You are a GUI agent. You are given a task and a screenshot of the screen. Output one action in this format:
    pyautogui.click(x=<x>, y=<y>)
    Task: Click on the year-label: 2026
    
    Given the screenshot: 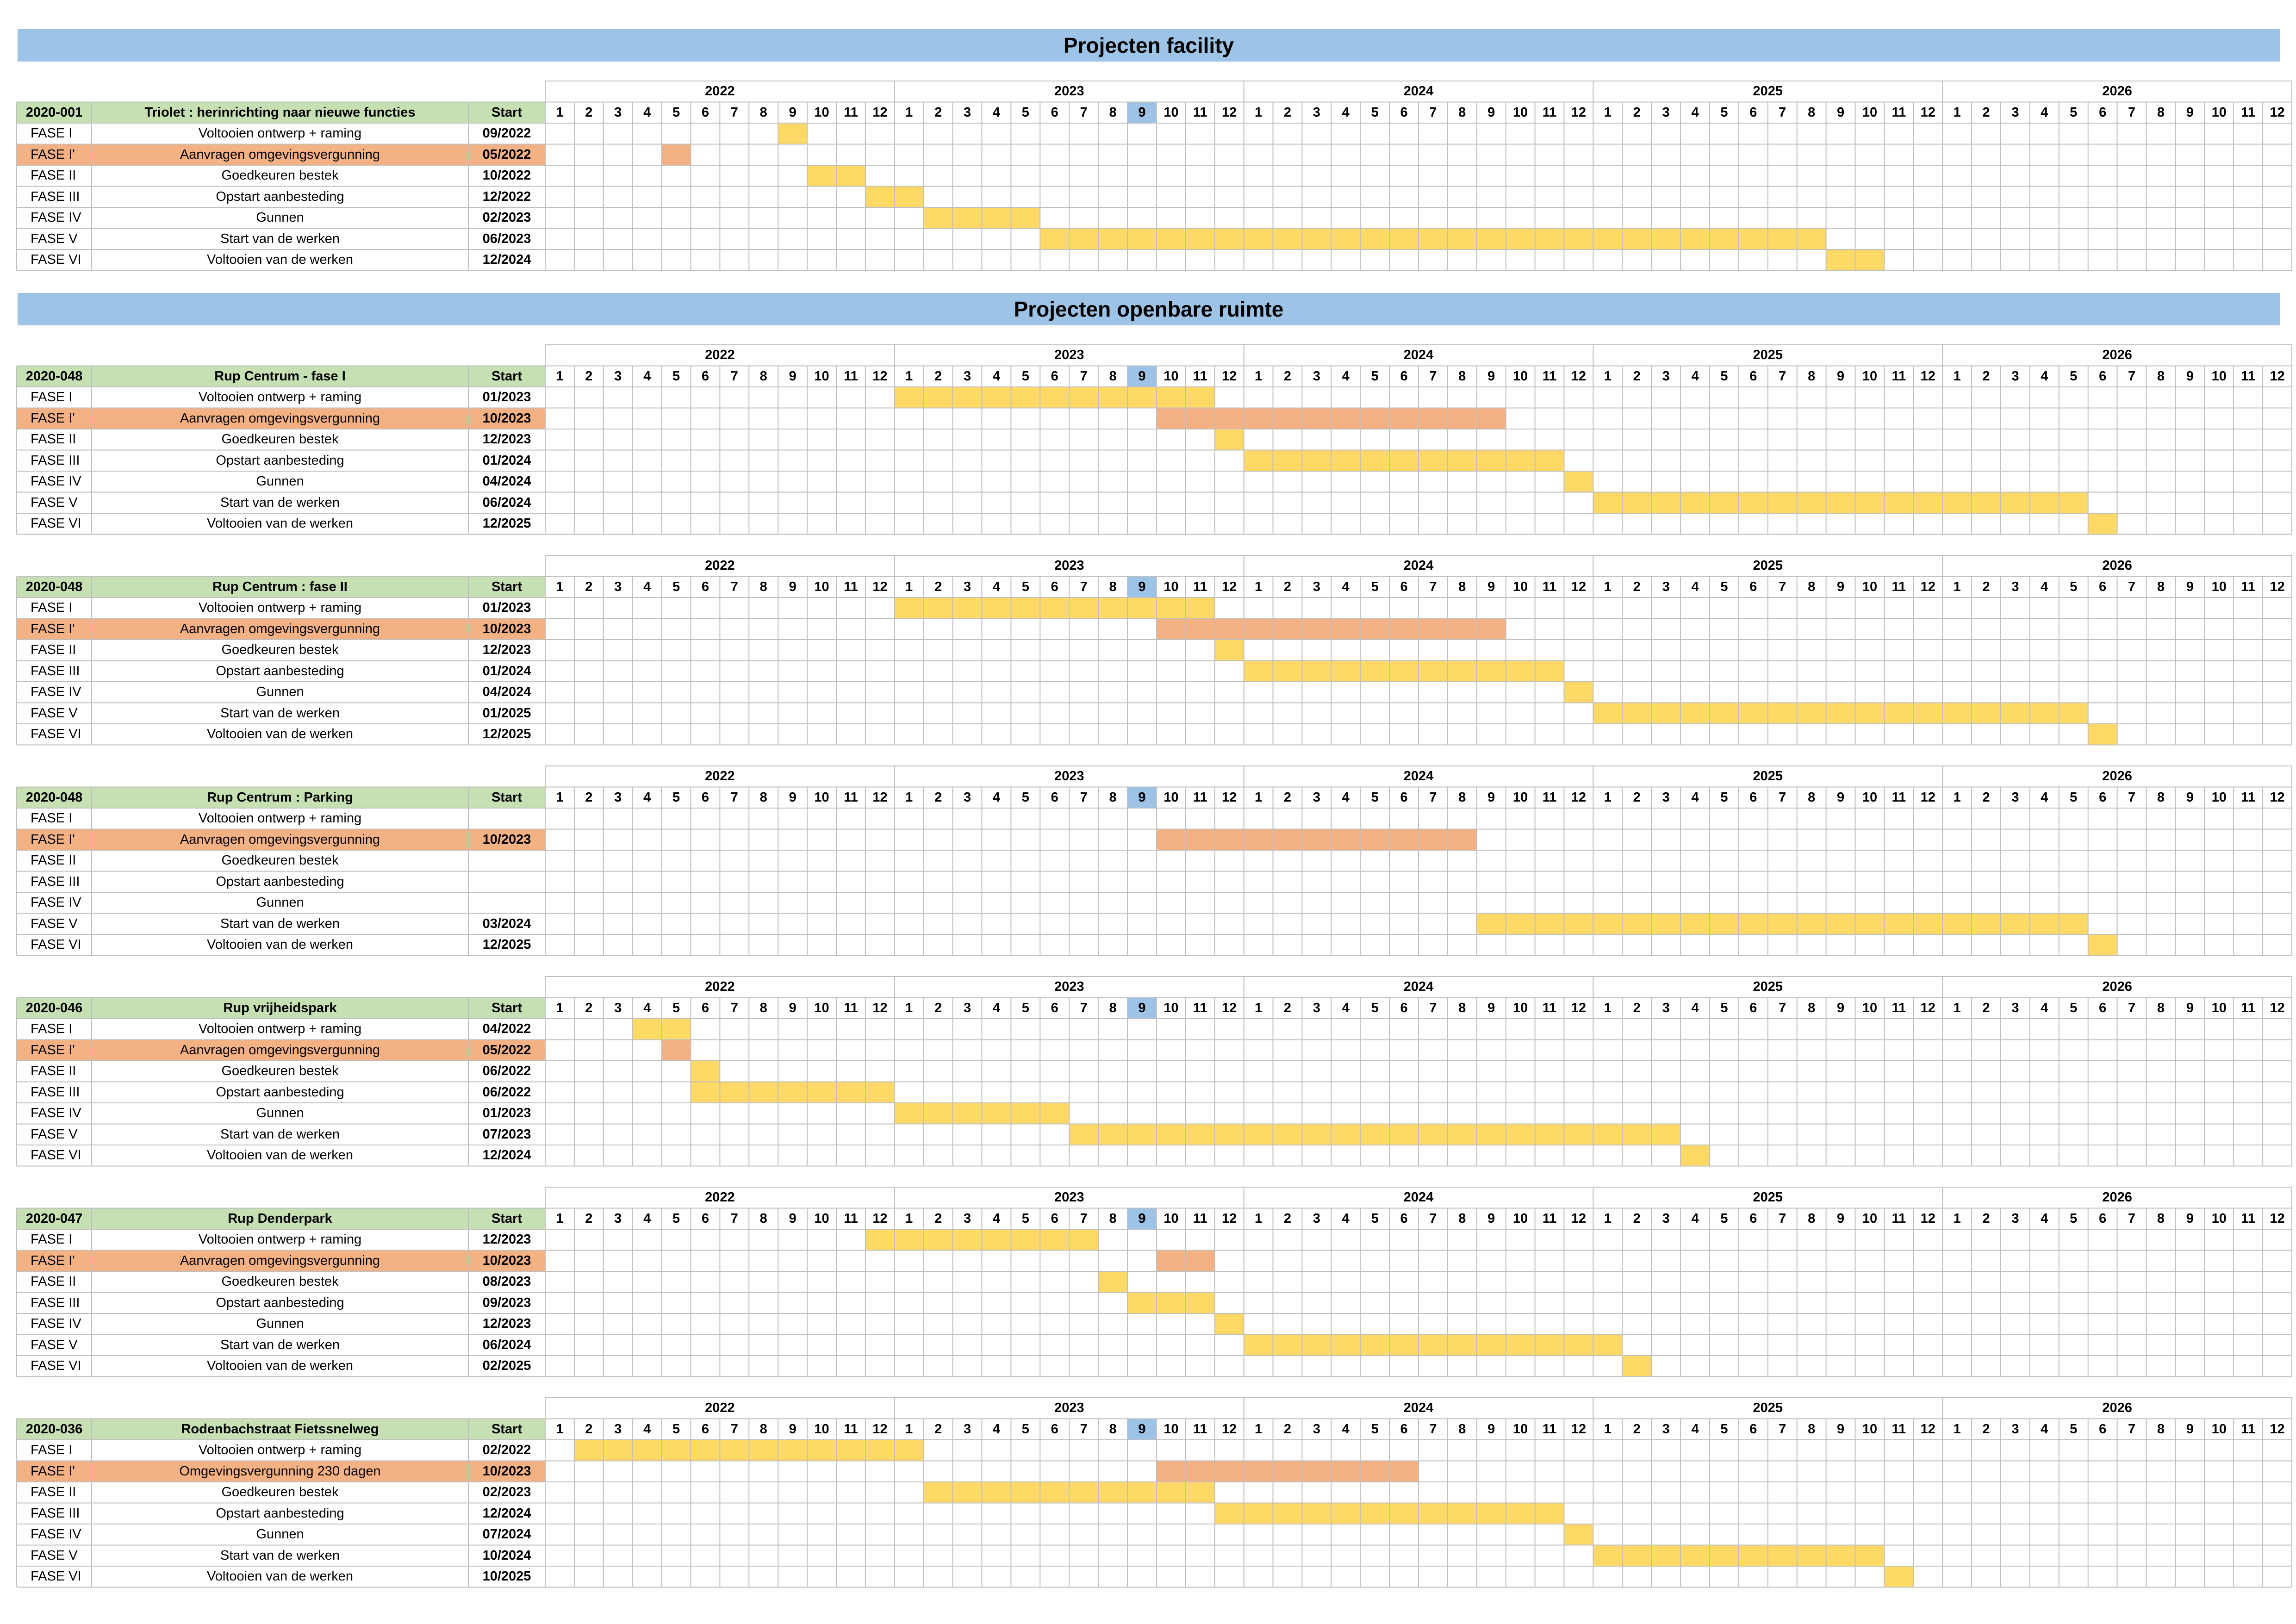 What is the action you would take?
    pyautogui.click(x=2117, y=1407)
    